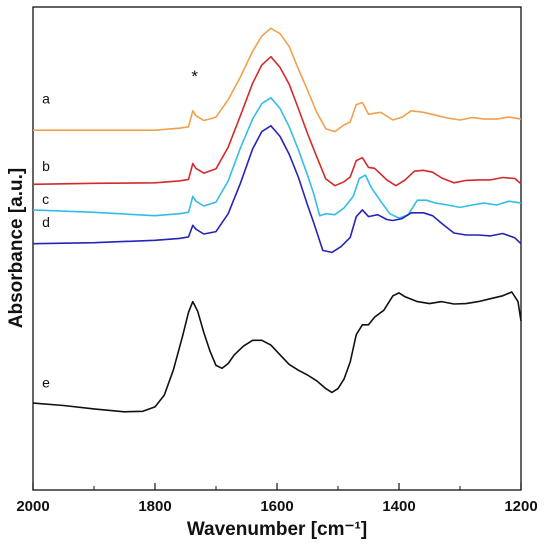  What do you see at coordinates (520, 506) in the screenshot?
I see `x-tick-label: 1200` at bounding box center [520, 506].